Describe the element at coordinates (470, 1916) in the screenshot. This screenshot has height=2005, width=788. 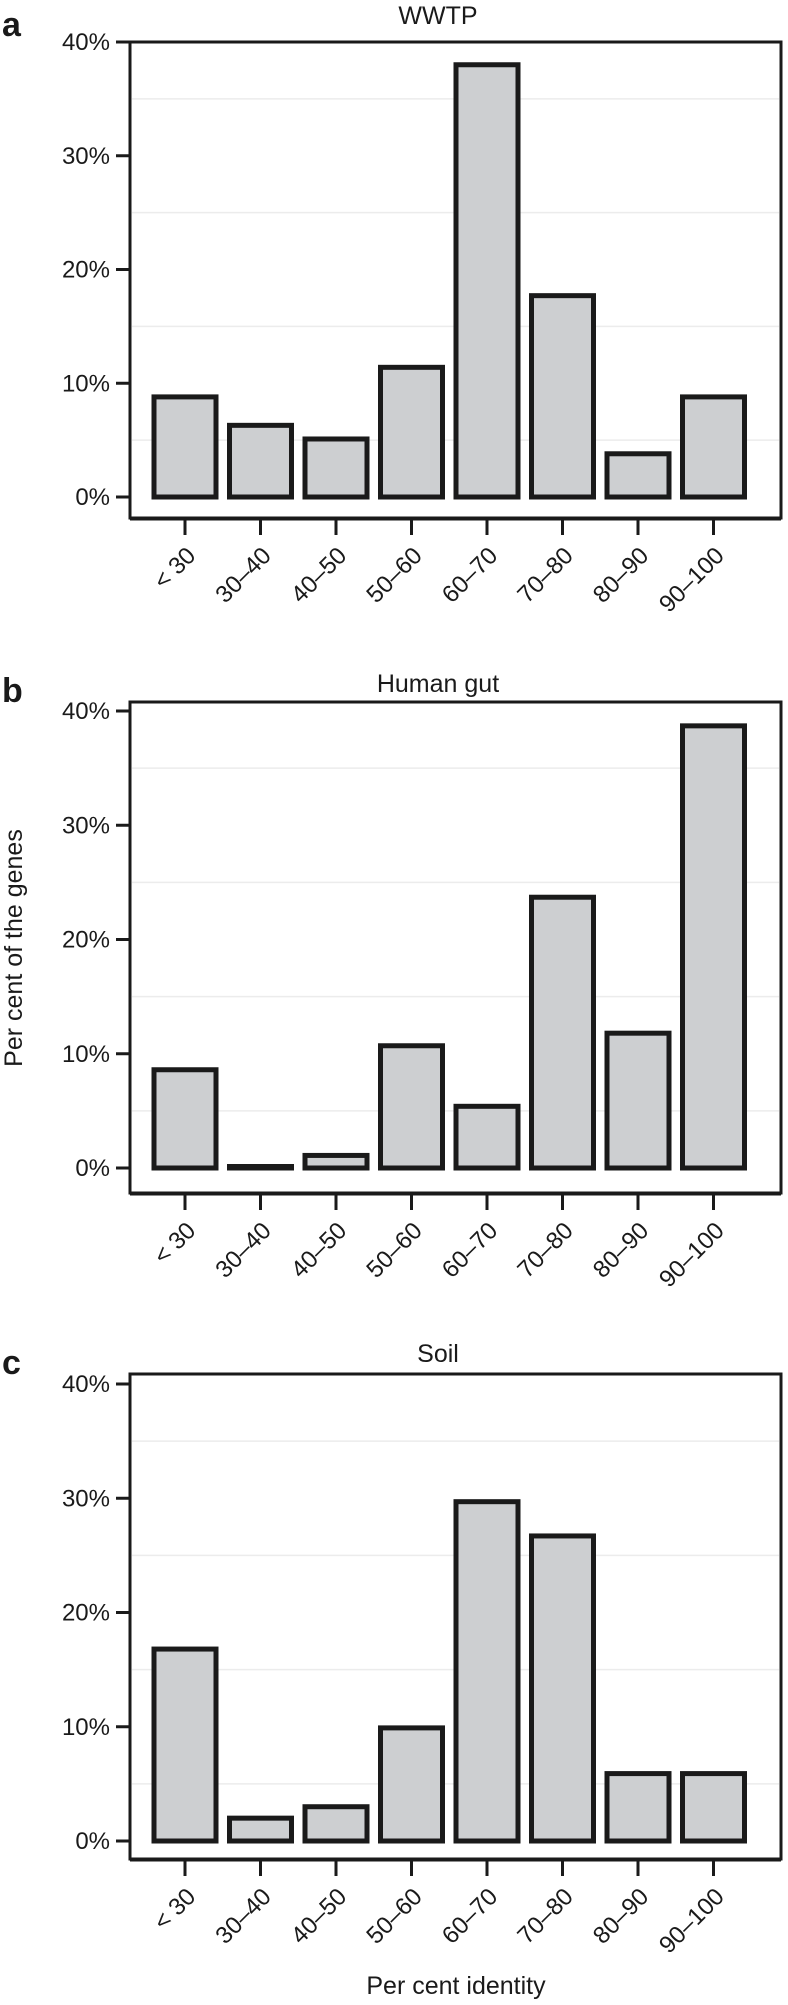
I see `panel-c-xtick-label: 60–70` at that location.